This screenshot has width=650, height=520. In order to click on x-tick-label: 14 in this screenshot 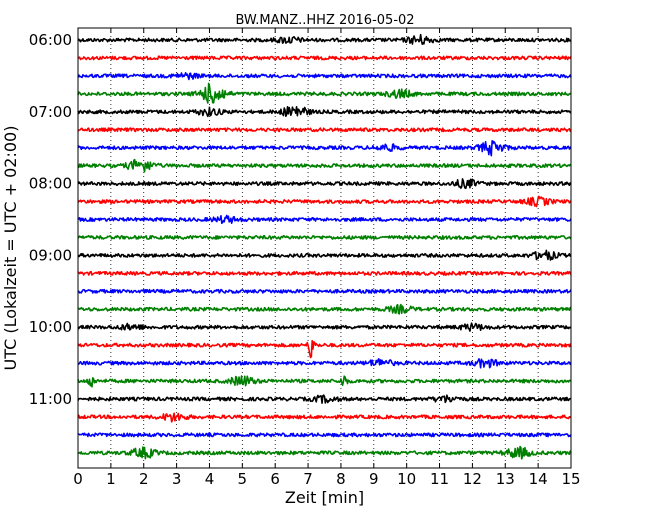, I will do `click(538, 479)`.